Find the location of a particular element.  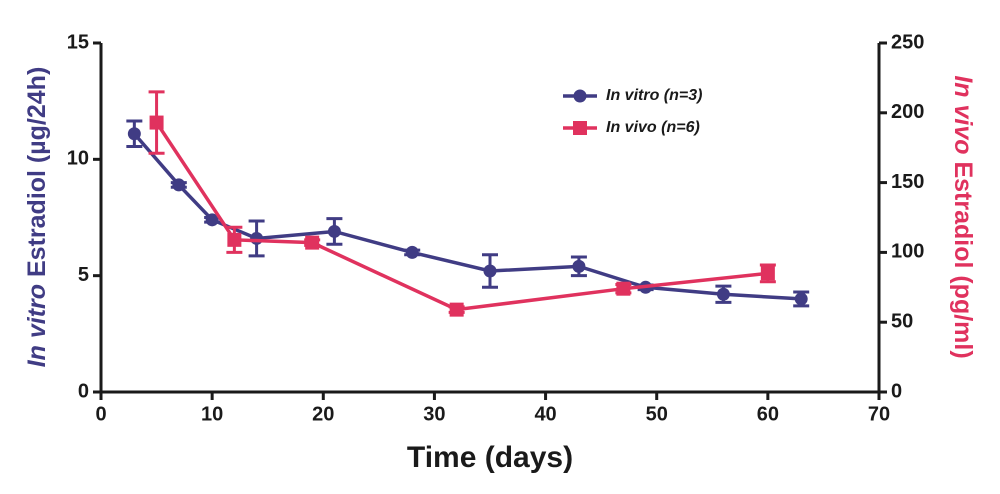

x-tick-label: 10 is located at coordinates (212, 414).